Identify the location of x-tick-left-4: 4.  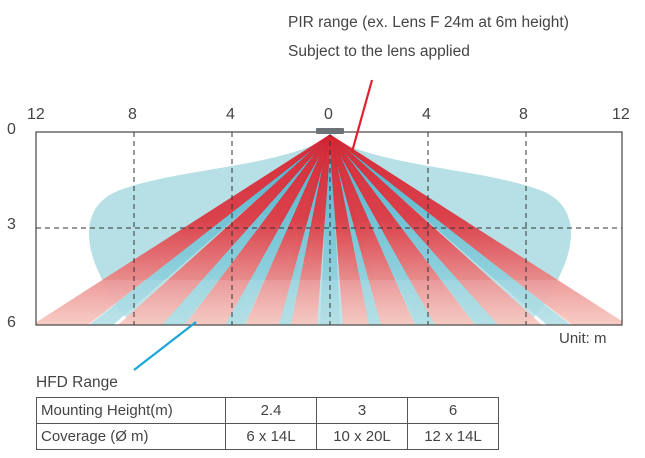
(230, 114).